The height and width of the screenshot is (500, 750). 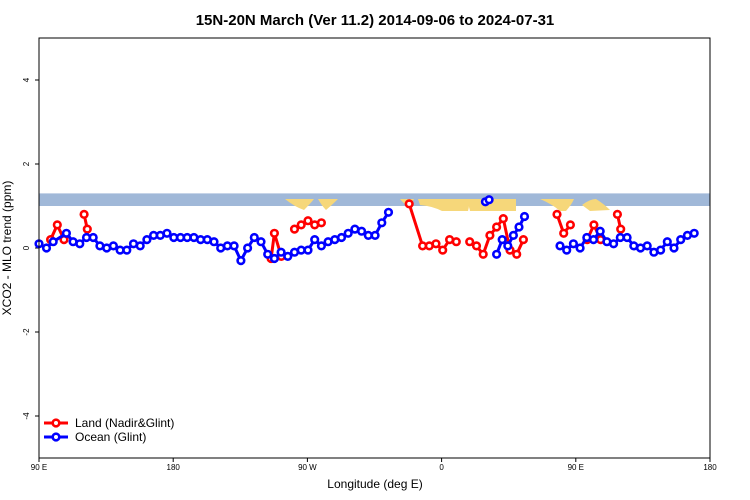 I want to click on y-tick-label: 4, so click(x=26, y=79).